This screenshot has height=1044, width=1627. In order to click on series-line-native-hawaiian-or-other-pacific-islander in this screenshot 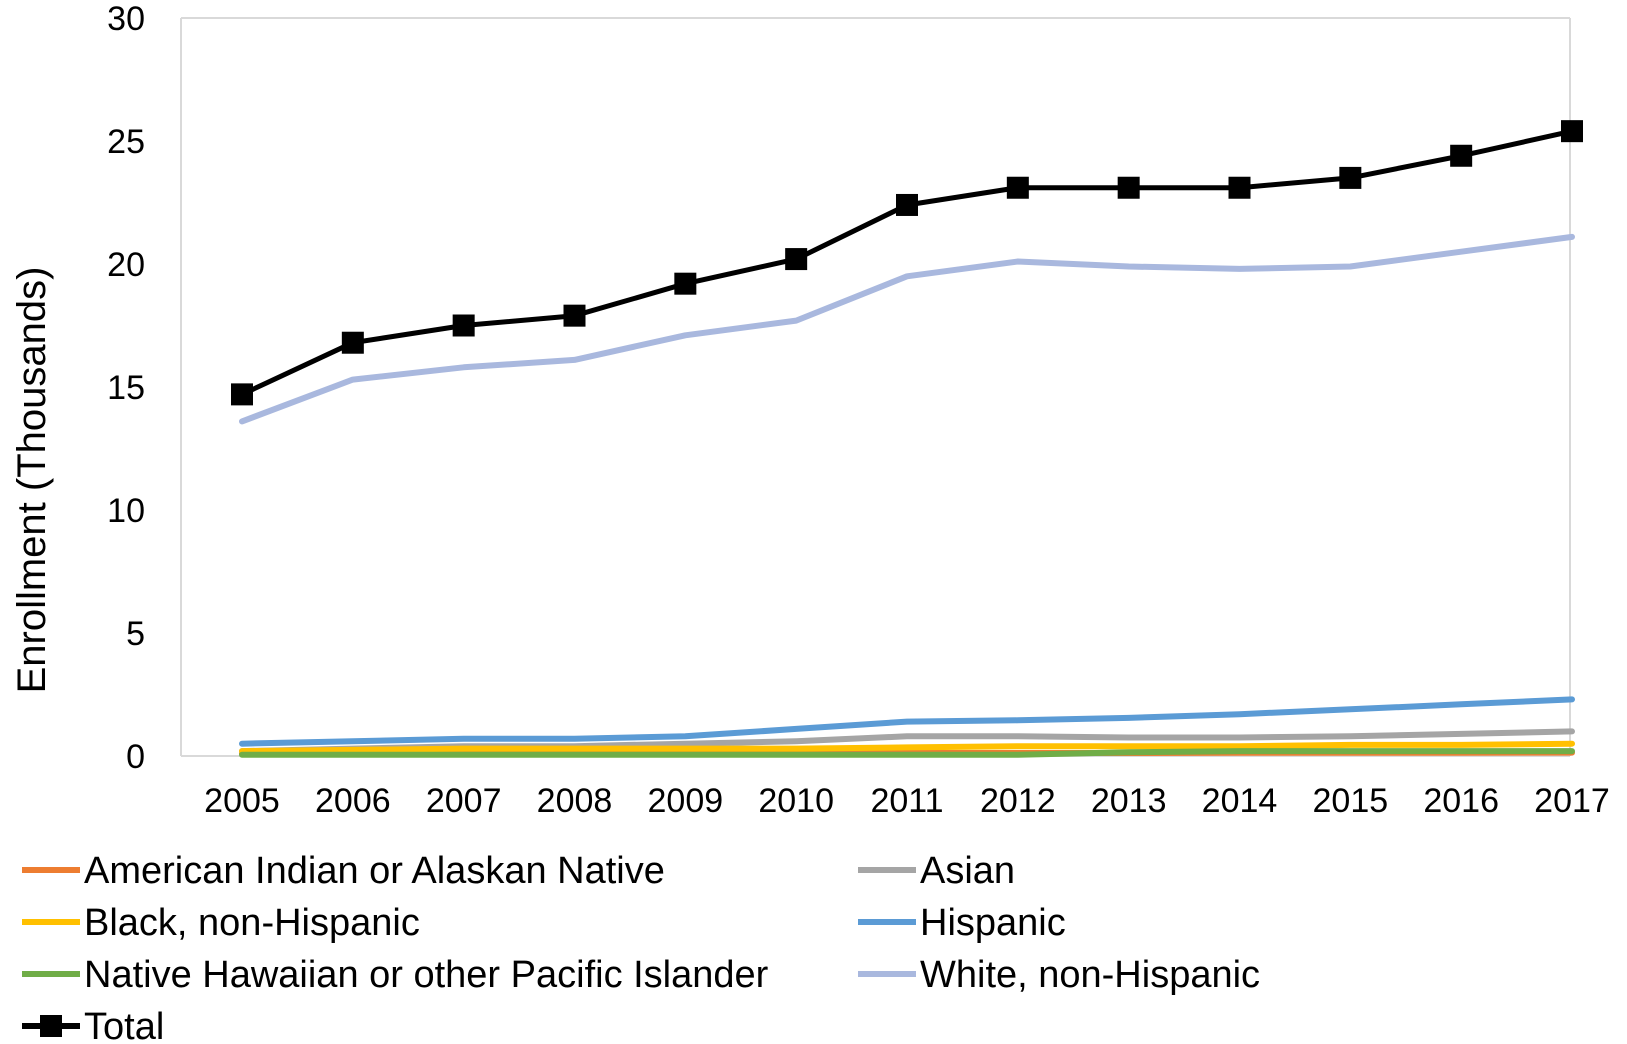, I will do `click(907, 753)`.